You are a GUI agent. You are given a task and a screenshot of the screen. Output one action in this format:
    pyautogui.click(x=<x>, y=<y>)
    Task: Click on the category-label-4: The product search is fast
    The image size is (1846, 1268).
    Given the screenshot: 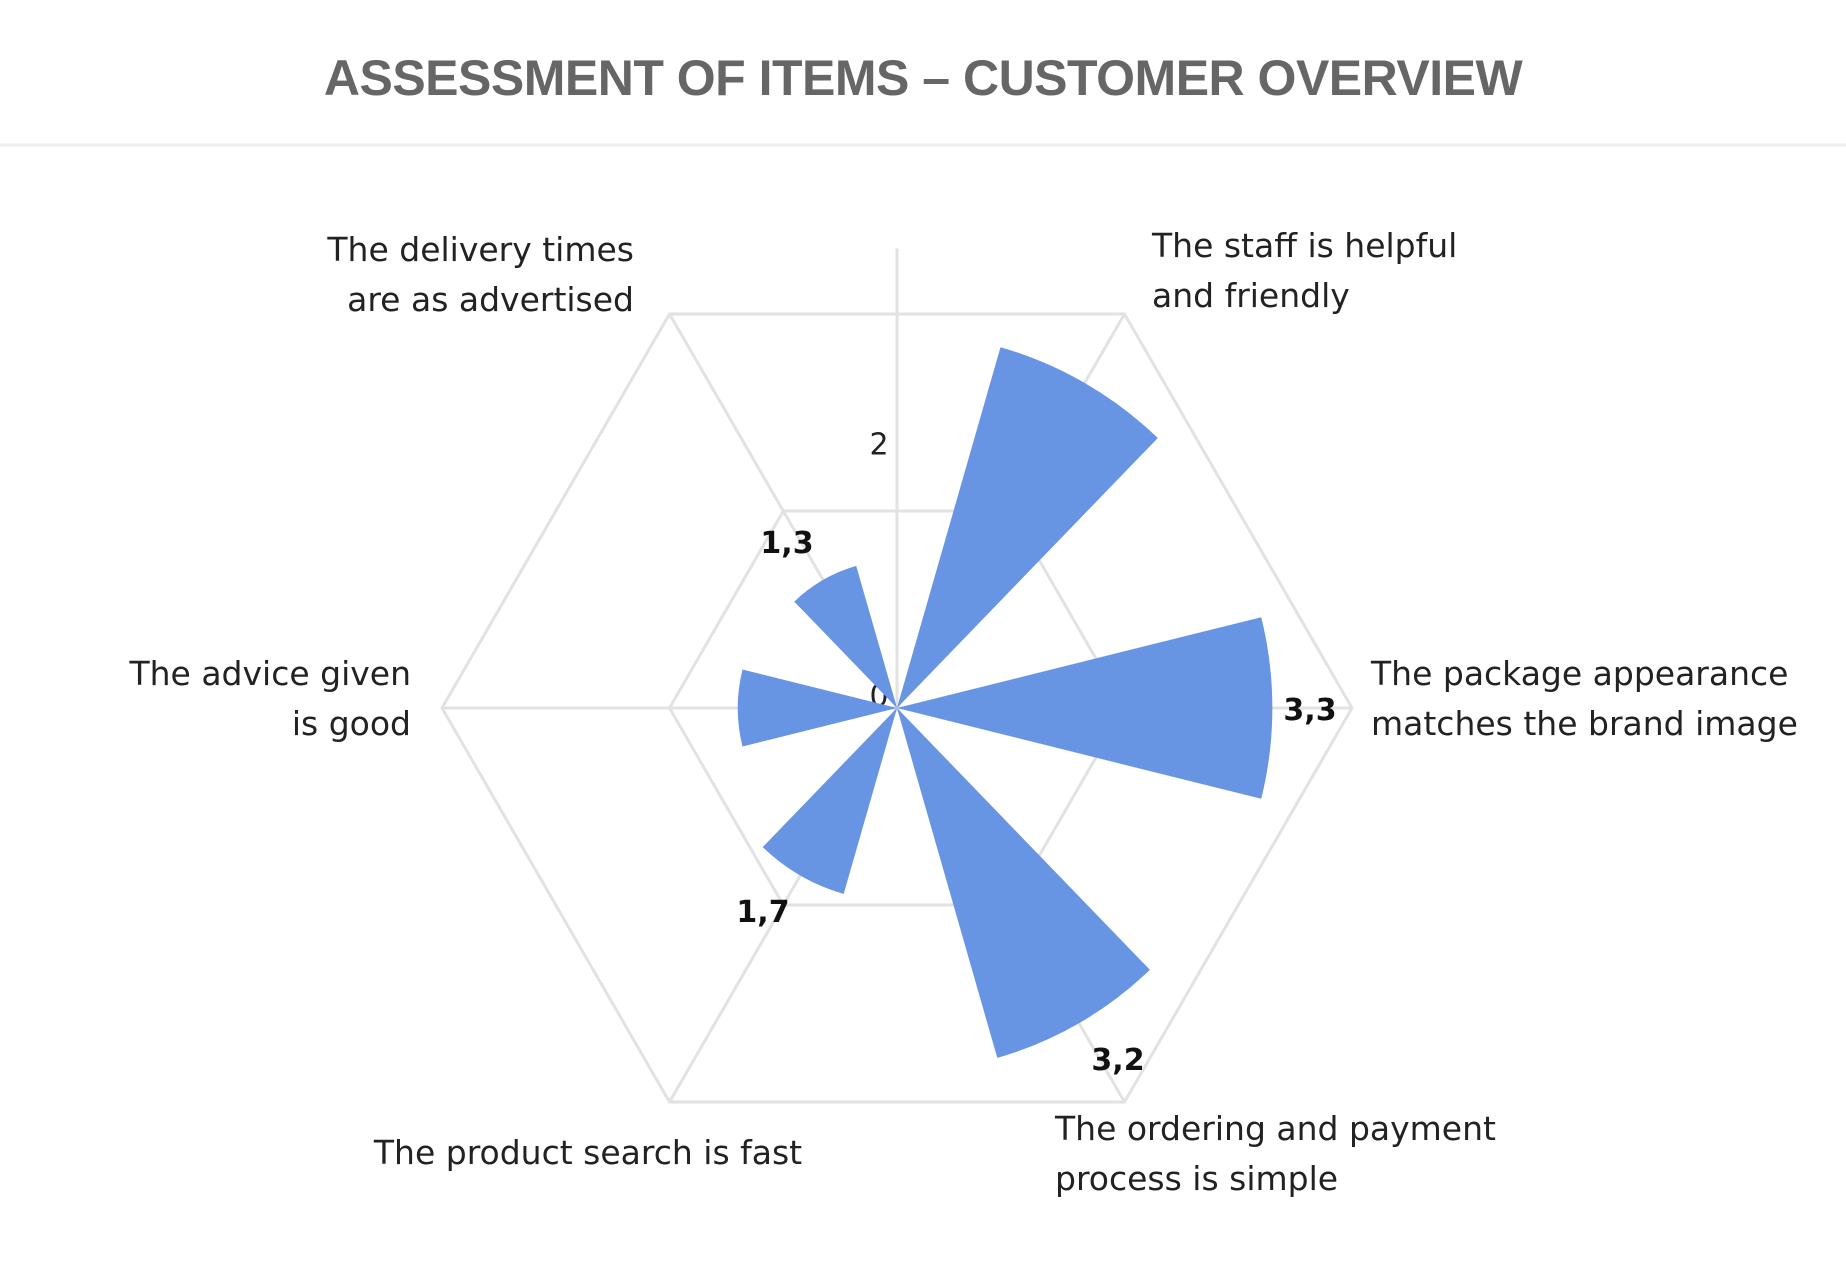 What is the action you would take?
    pyautogui.click(x=587, y=1152)
    